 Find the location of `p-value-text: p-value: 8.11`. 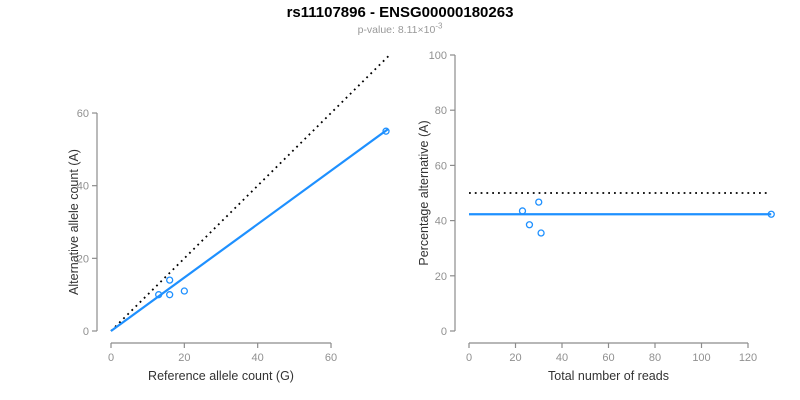

p-value-text: p-value: 8.11 is located at coordinates (387, 30).